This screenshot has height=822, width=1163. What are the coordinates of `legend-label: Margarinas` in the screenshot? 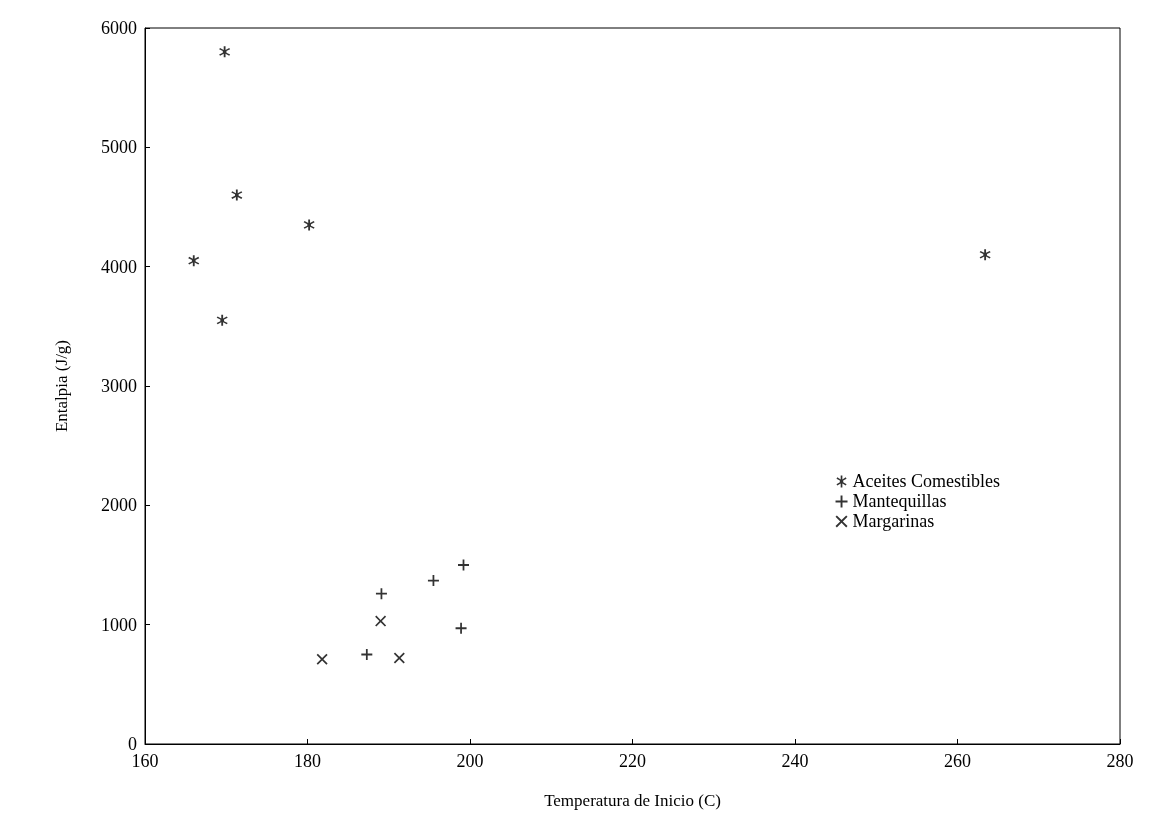 It's located at (893, 521).